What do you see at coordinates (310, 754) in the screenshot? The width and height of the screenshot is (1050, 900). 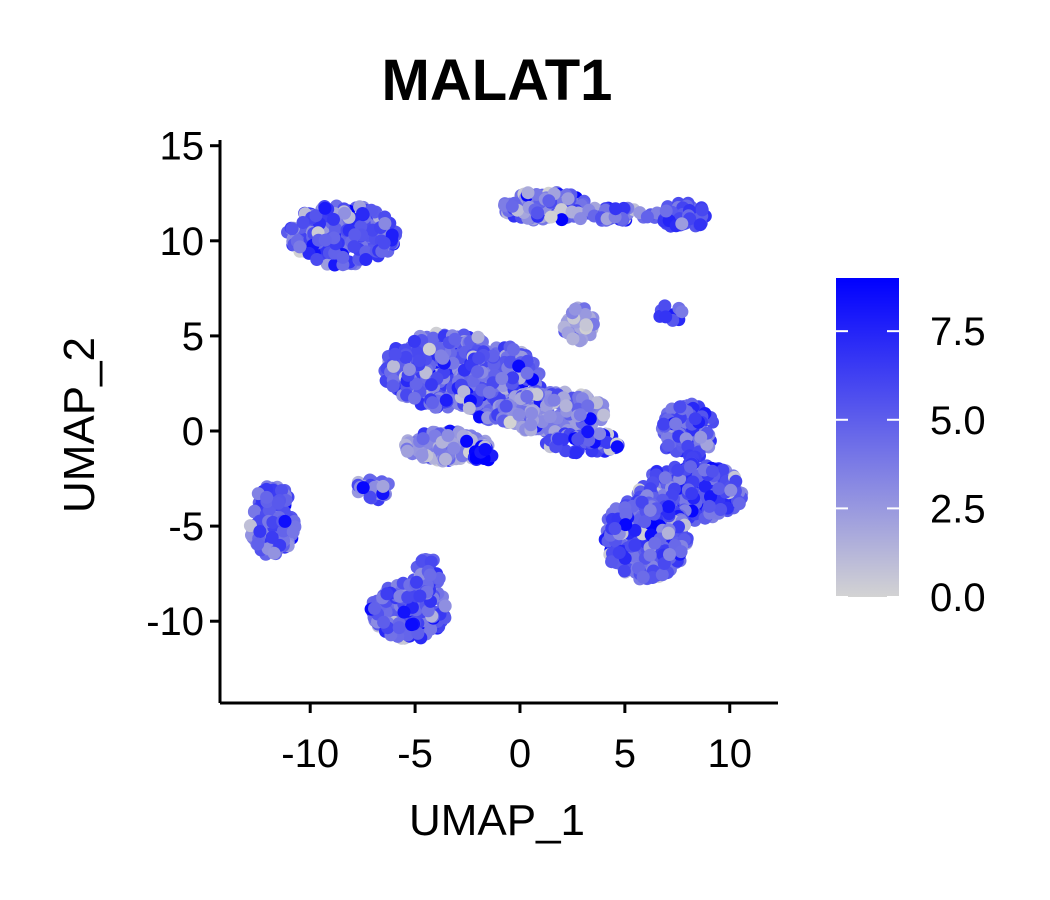 I see `x-tick-label: -10` at bounding box center [310, 754].